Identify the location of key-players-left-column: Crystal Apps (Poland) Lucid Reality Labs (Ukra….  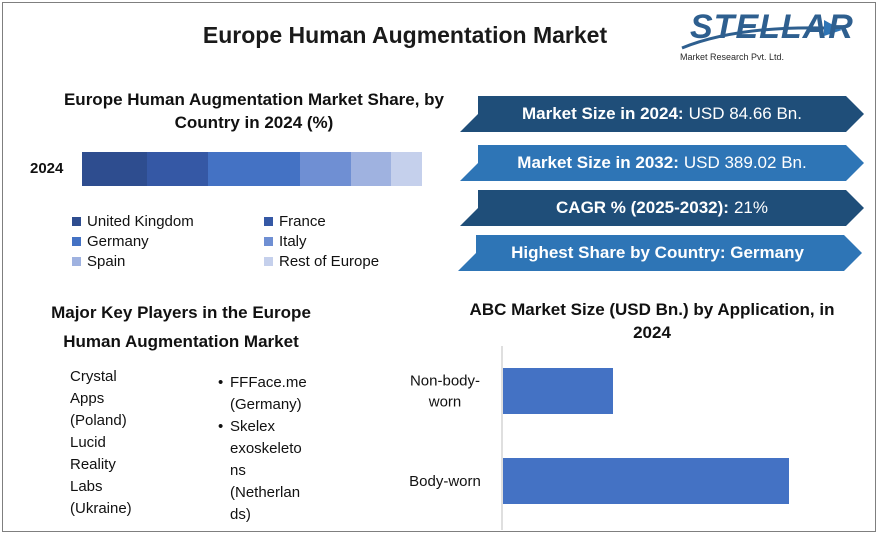
(101, 443).